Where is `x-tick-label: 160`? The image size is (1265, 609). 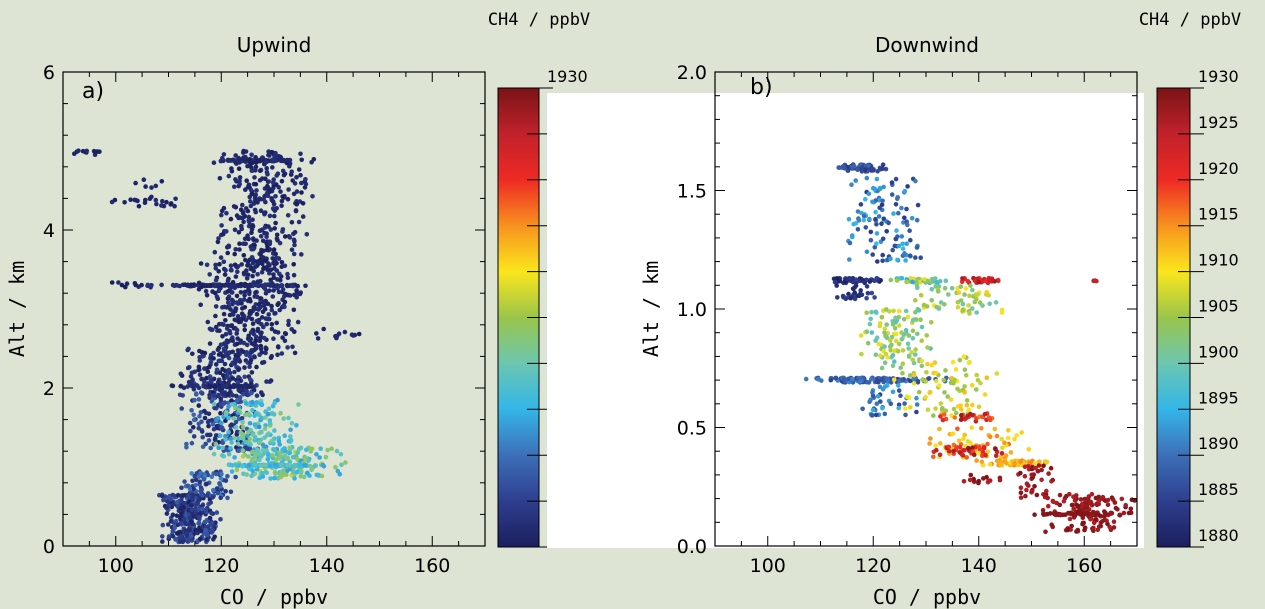 x-tick-label: 160 is located at coordinates (432, 566).